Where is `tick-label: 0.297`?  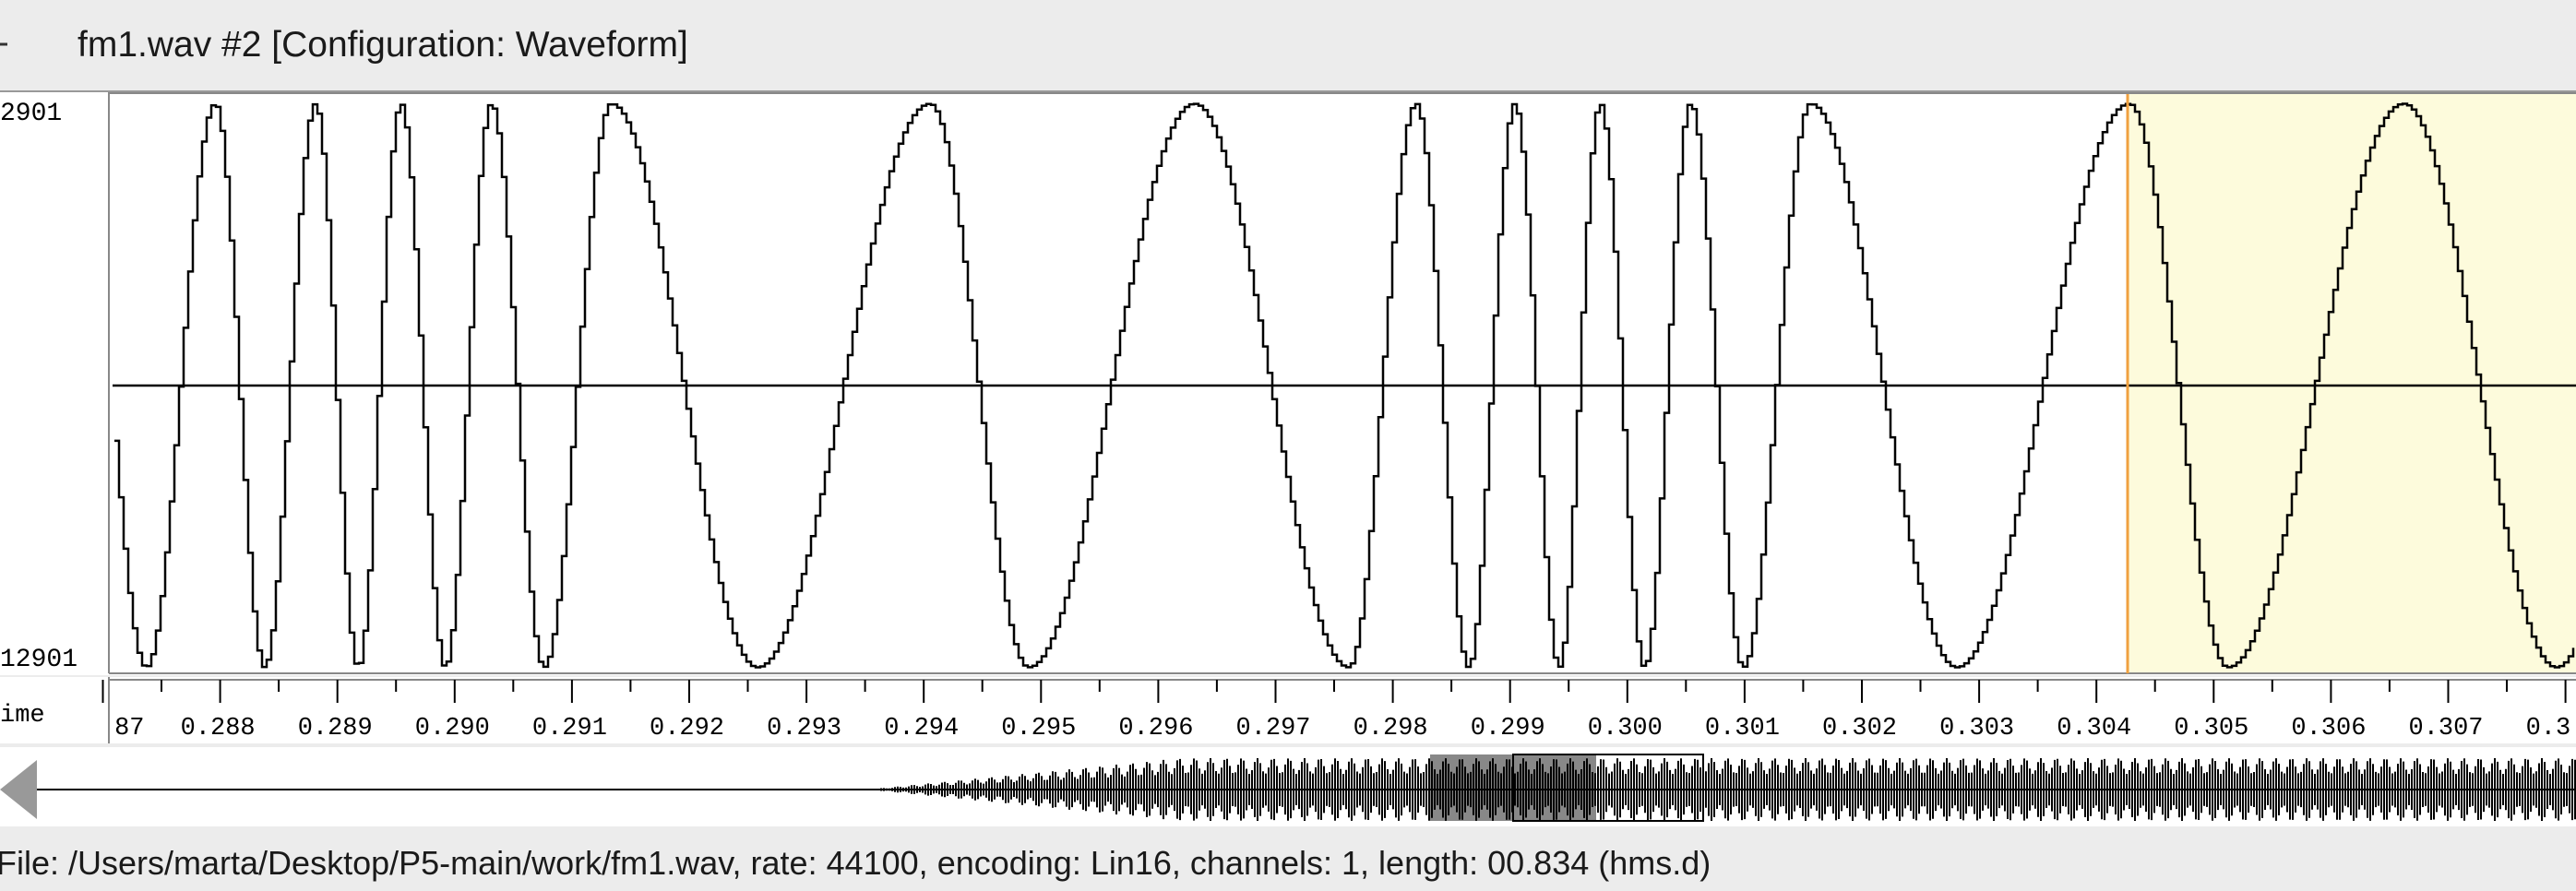 tick-label: 0.297 is located at coordinates (1273, 728).